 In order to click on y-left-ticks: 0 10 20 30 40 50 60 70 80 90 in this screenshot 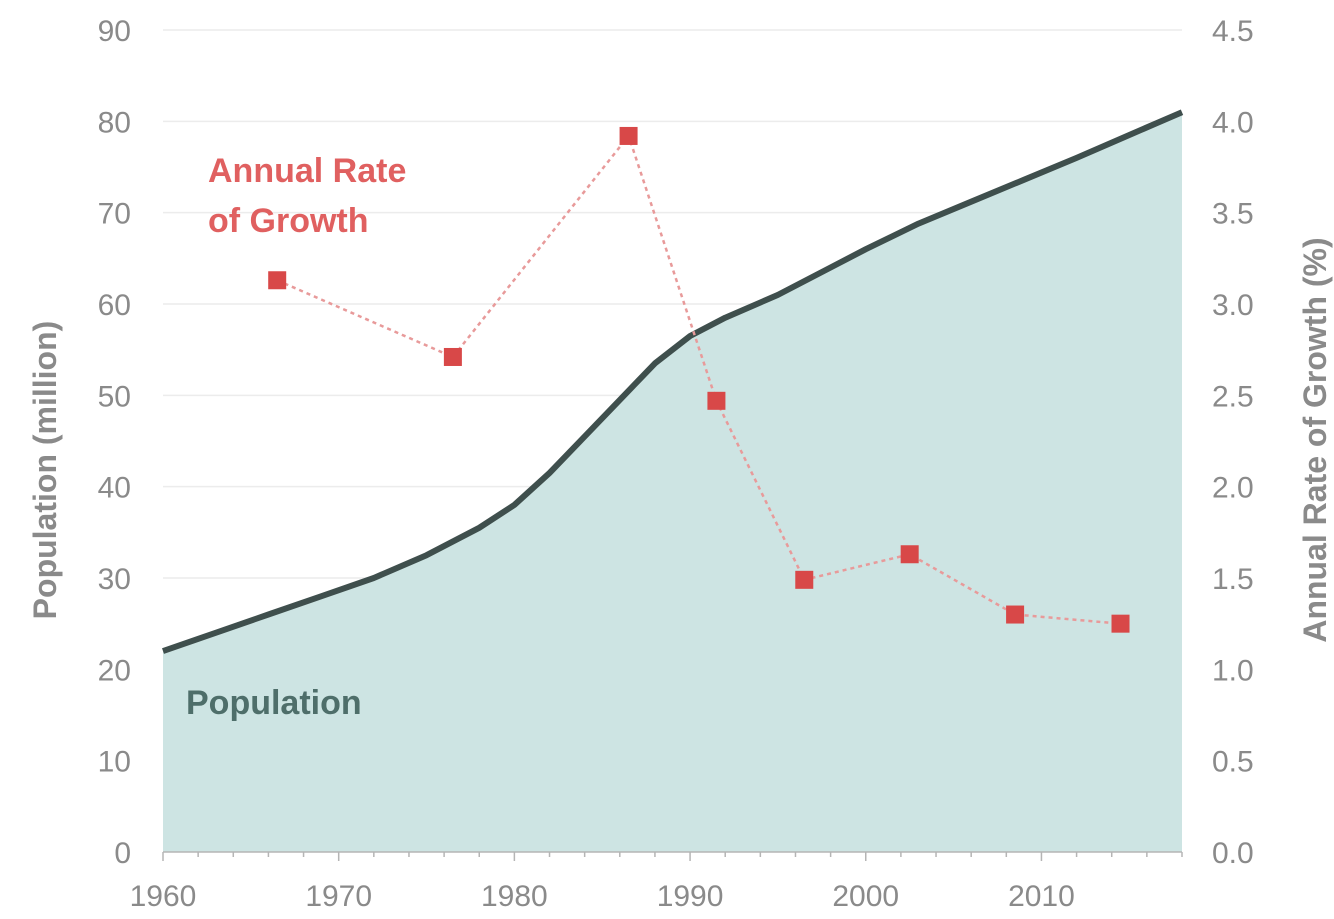, I will do `click(114, 442)`.